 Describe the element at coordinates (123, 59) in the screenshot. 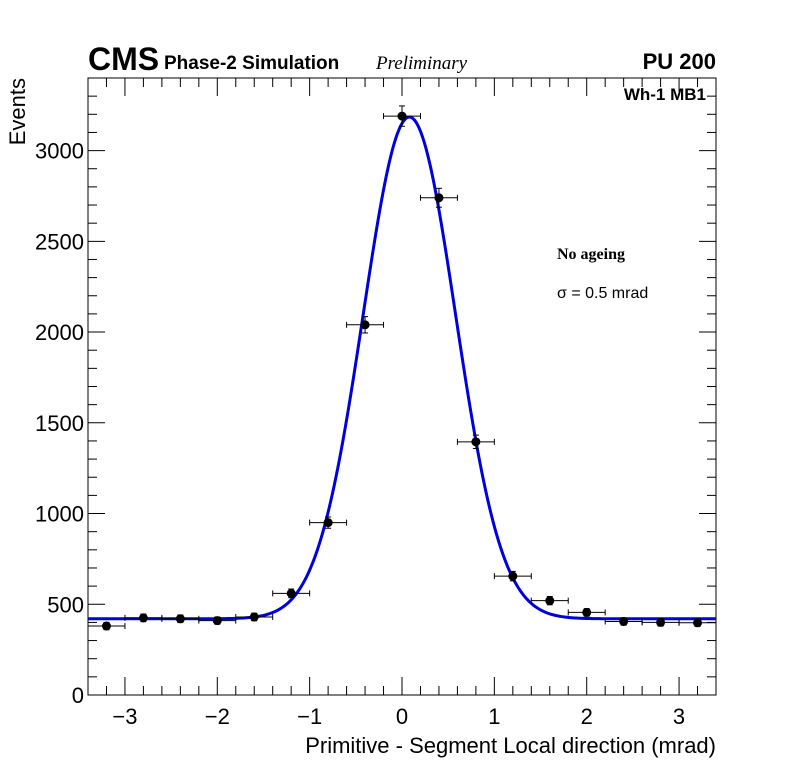

I see `cms-label: CMS` at that location.